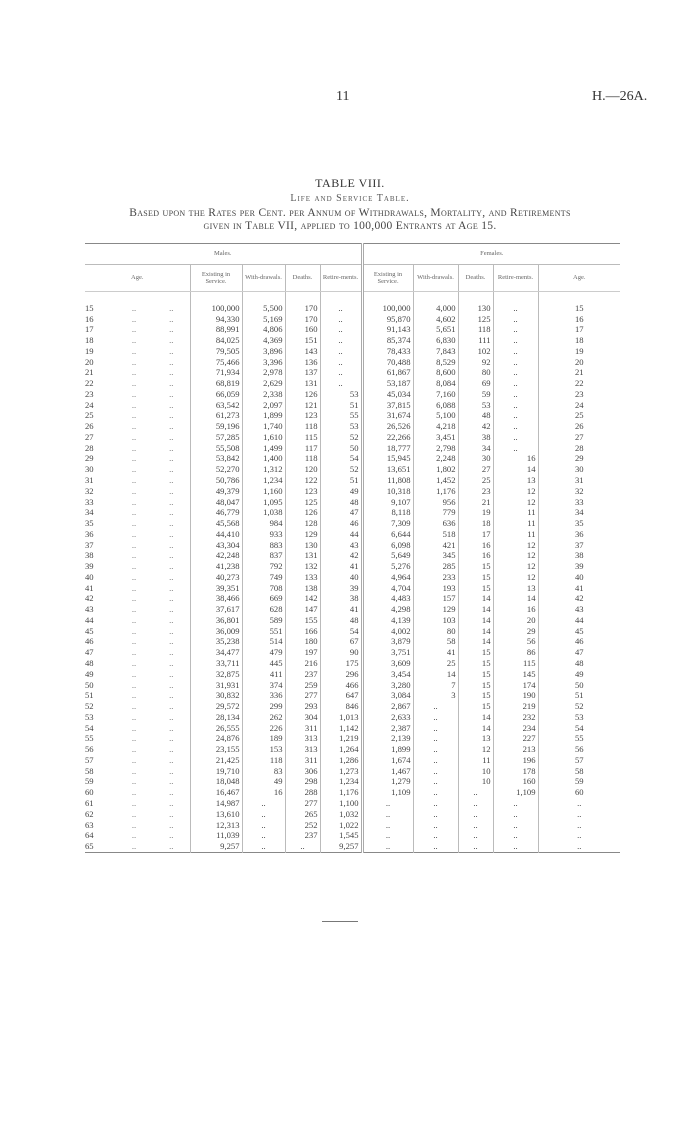 This screenshot has width=700, height=1131. Describe the element at coordinates (341, 739) in the screenshot. I see `cell-m-retirements: 1,219` at that location.